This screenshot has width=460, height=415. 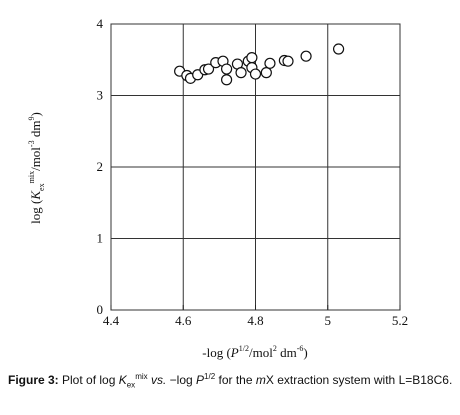 What do you see at coordinates (259, 64) in the screenshot?
I see `data-points` at bounding box center [259, 64].